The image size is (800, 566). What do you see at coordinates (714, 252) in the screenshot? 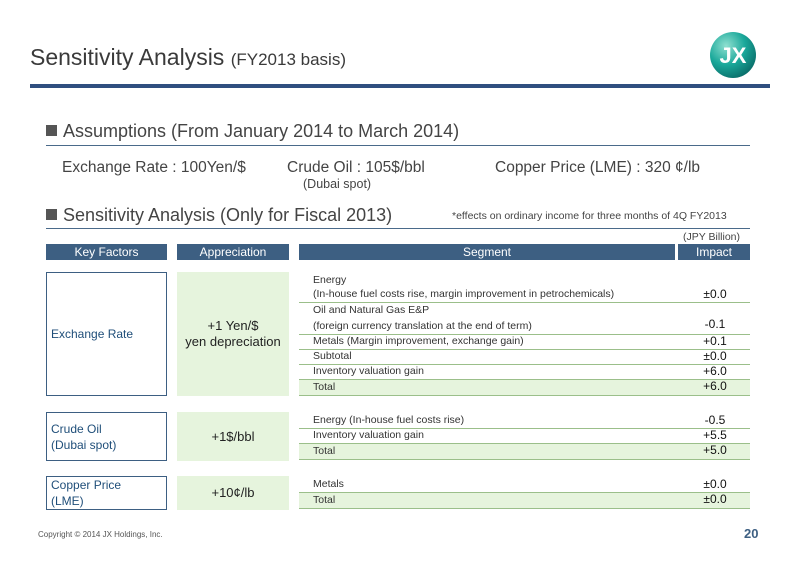
I see `header-impact: Impact` at bounding box center [714, 252].